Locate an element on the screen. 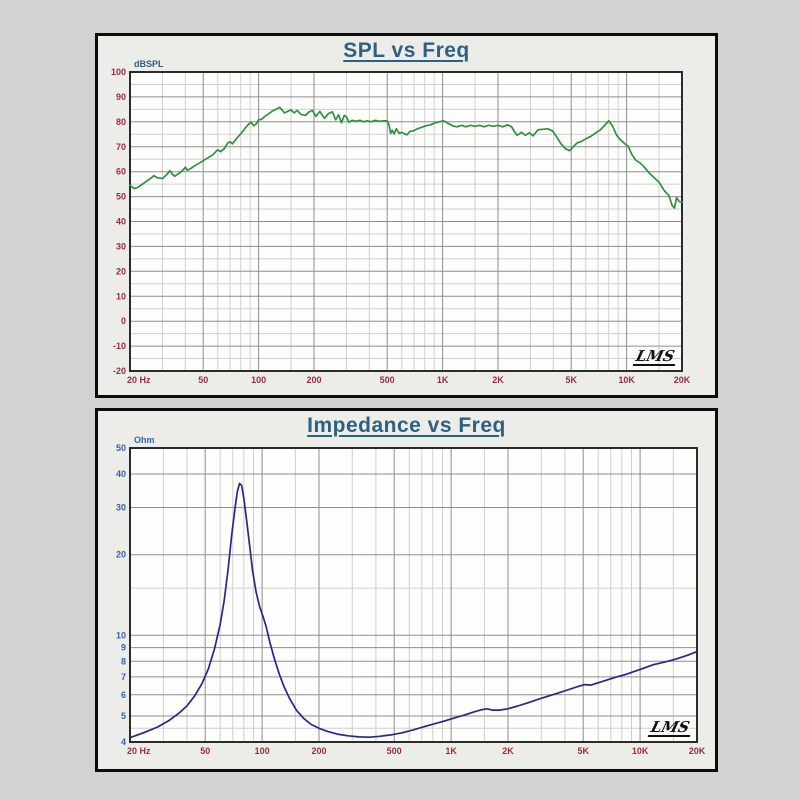  y-tick-label: 80 is located at coordinates (121, 122).